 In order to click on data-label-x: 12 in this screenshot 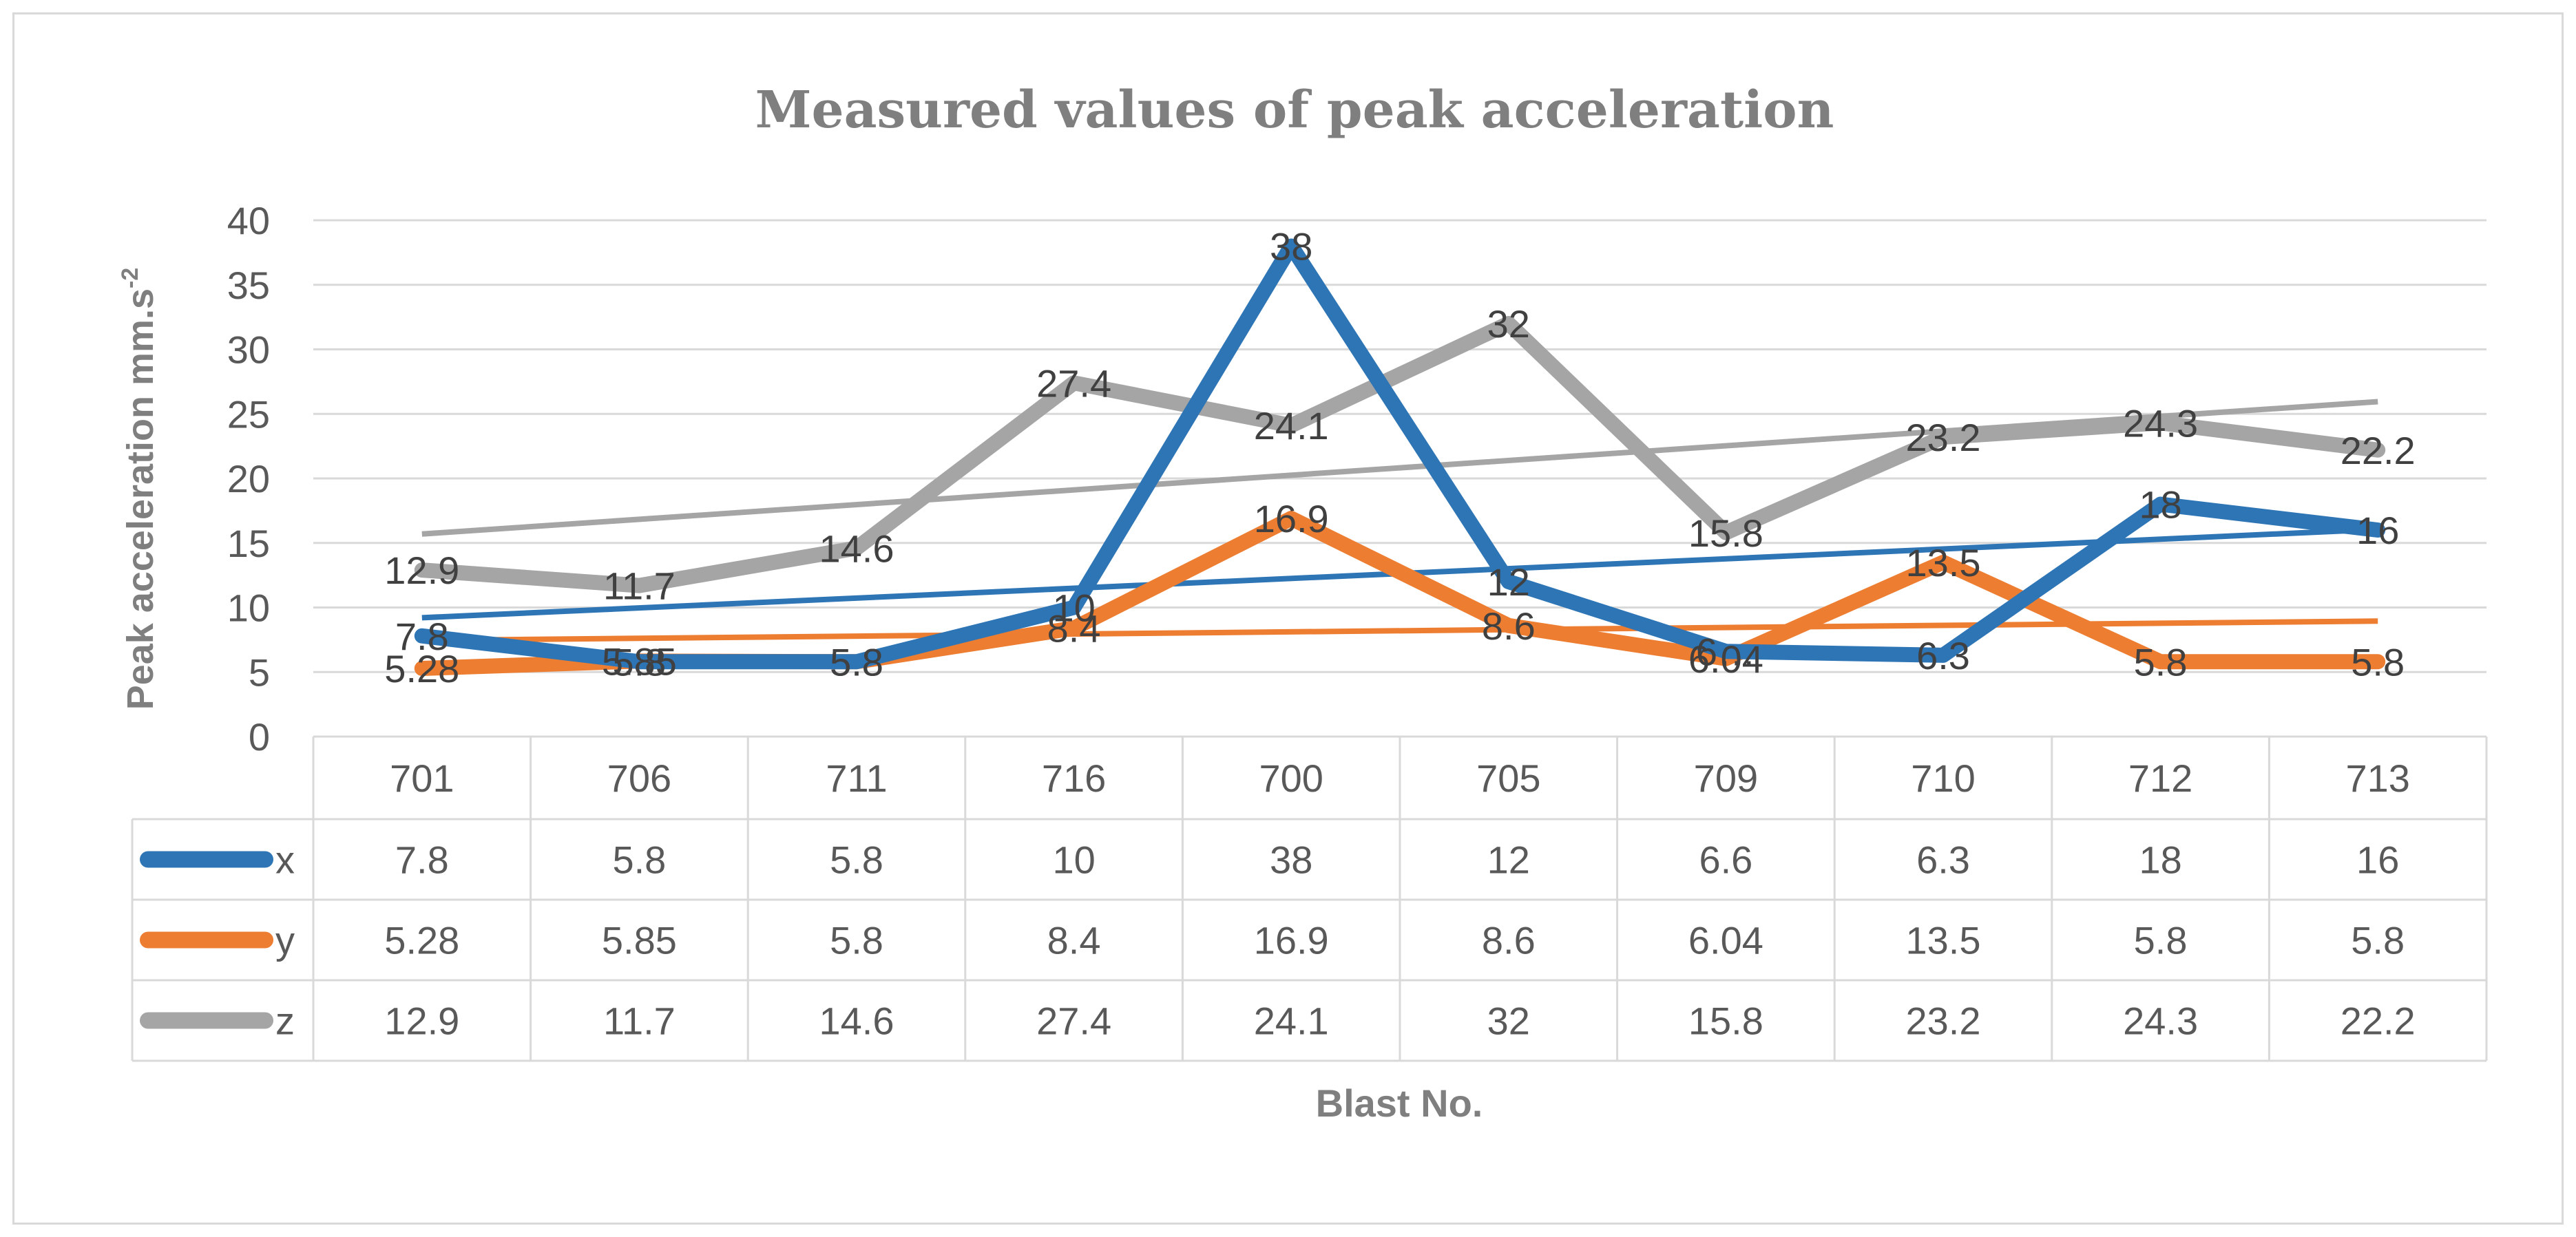, I will do `click(1508, 582)`.